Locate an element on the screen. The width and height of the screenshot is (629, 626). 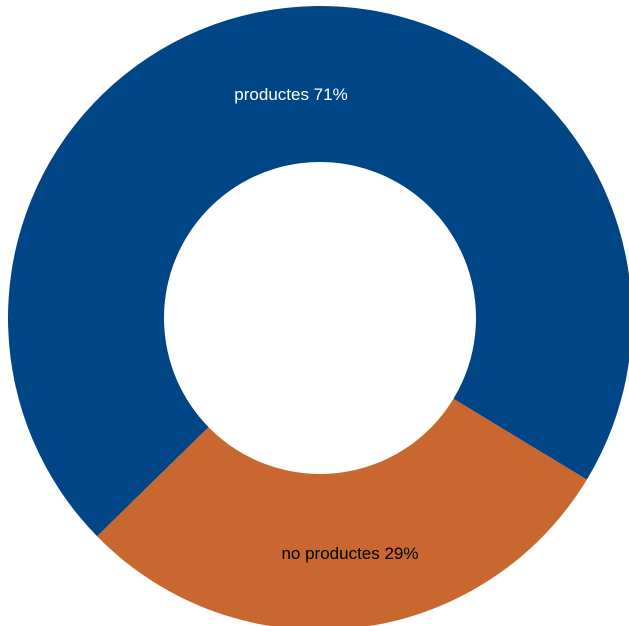
slice-label-no-productes: no productes 29% is located at coordinates (349, 553).